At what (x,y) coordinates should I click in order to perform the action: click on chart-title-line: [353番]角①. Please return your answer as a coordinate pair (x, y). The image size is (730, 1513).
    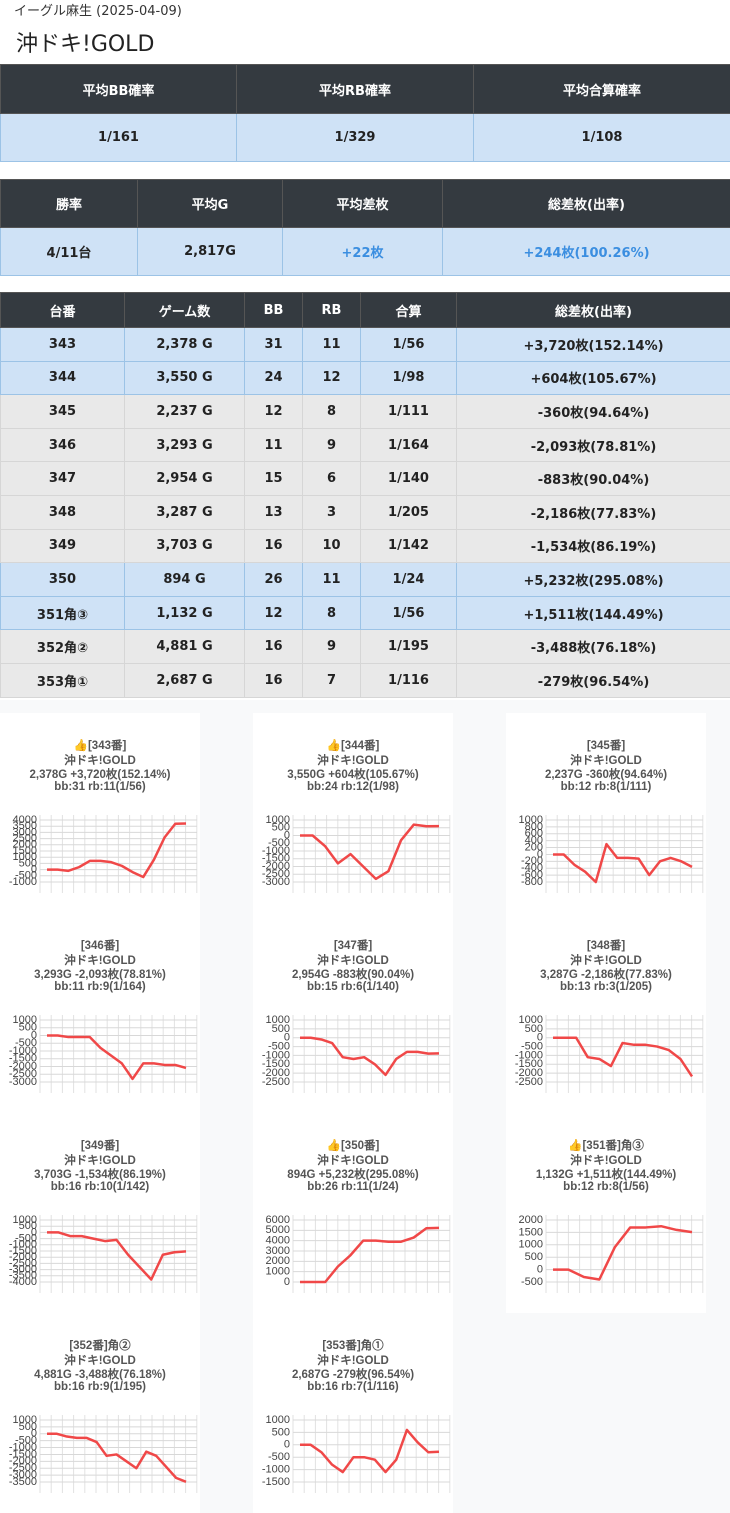
    Looking at the image, I should click on (353, 1346).